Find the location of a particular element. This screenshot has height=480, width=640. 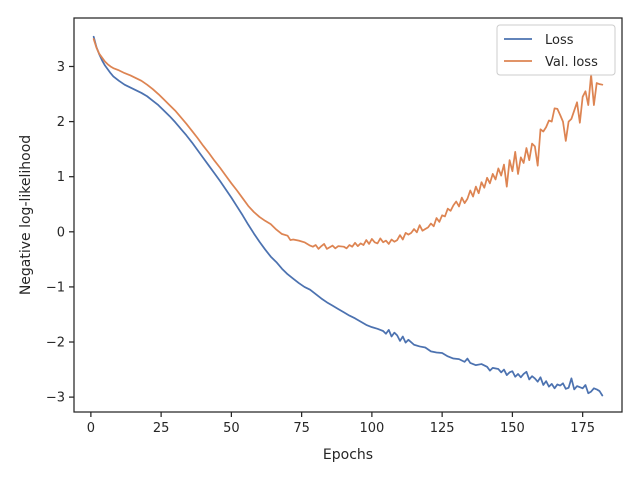

y-tick-label: 0 is located at coordinates (61, 232).